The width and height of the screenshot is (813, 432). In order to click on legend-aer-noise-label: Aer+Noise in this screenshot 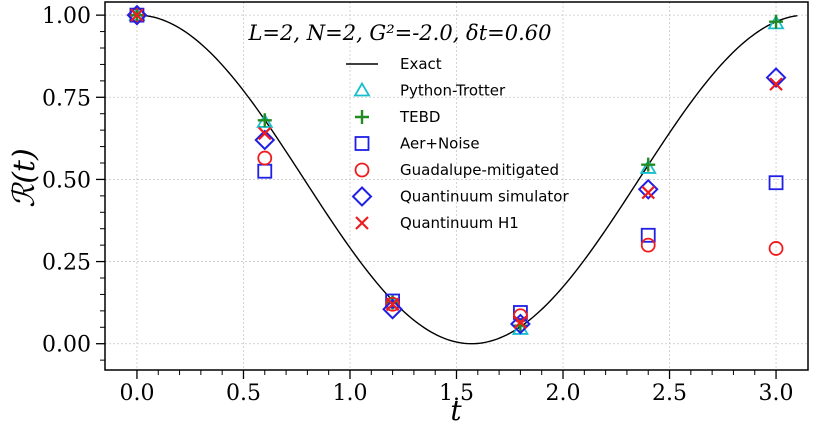, I will do `click(440, 144)`.